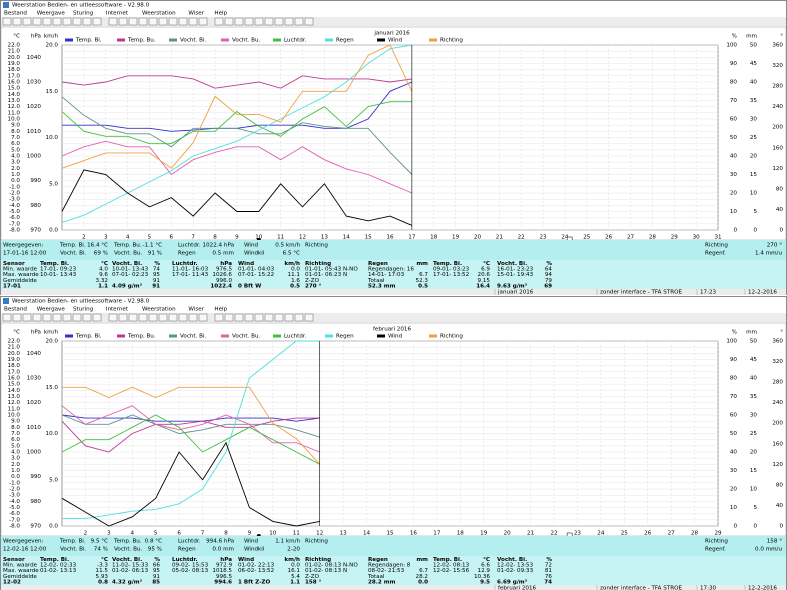 The width and height of the screenshot is (787, 590). What do you see at coordinates (382, 286) in the screenshot?
I see `stats-cell: 52.3 mm` at bounding box center [382, 286].